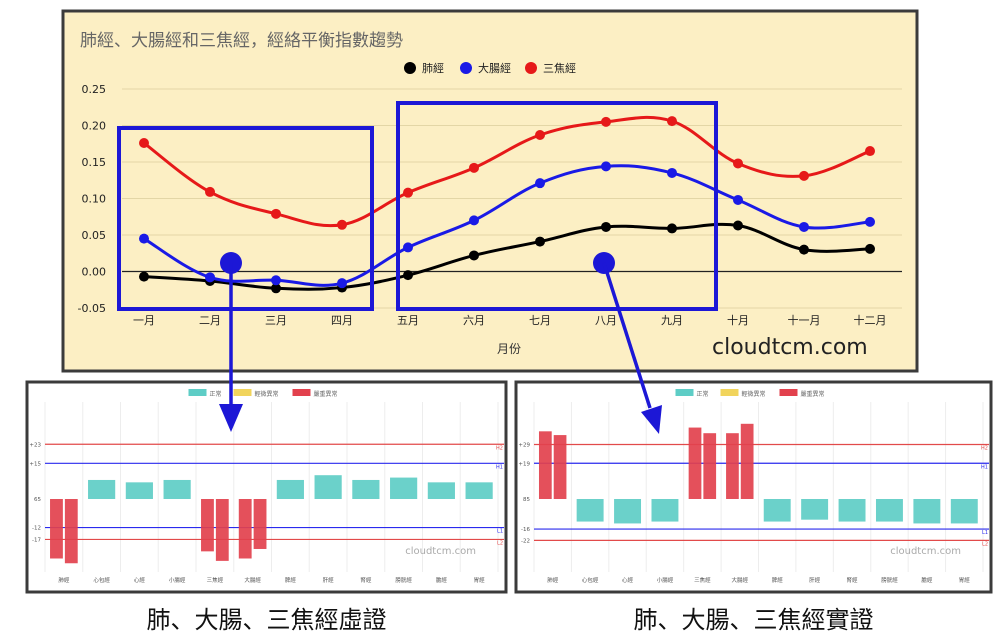  Describe the element at coordinates (216, 394) in the screenshot. I see `legend-label: 正常` at that location.